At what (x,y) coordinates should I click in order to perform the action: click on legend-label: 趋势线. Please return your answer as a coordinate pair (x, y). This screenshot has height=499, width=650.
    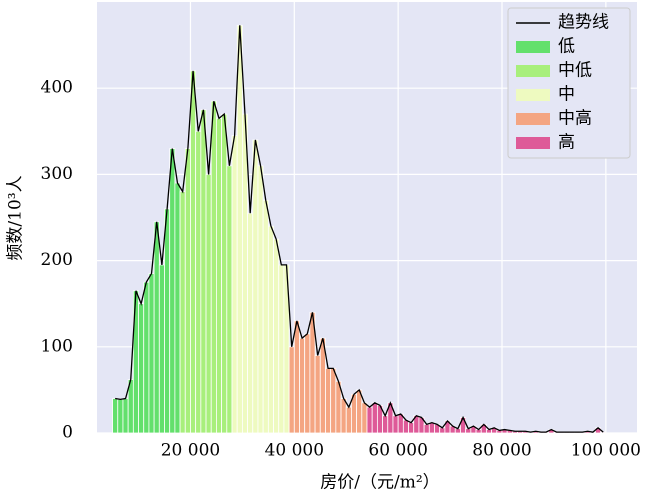
    Looking at the image, I should click on (583, 23).